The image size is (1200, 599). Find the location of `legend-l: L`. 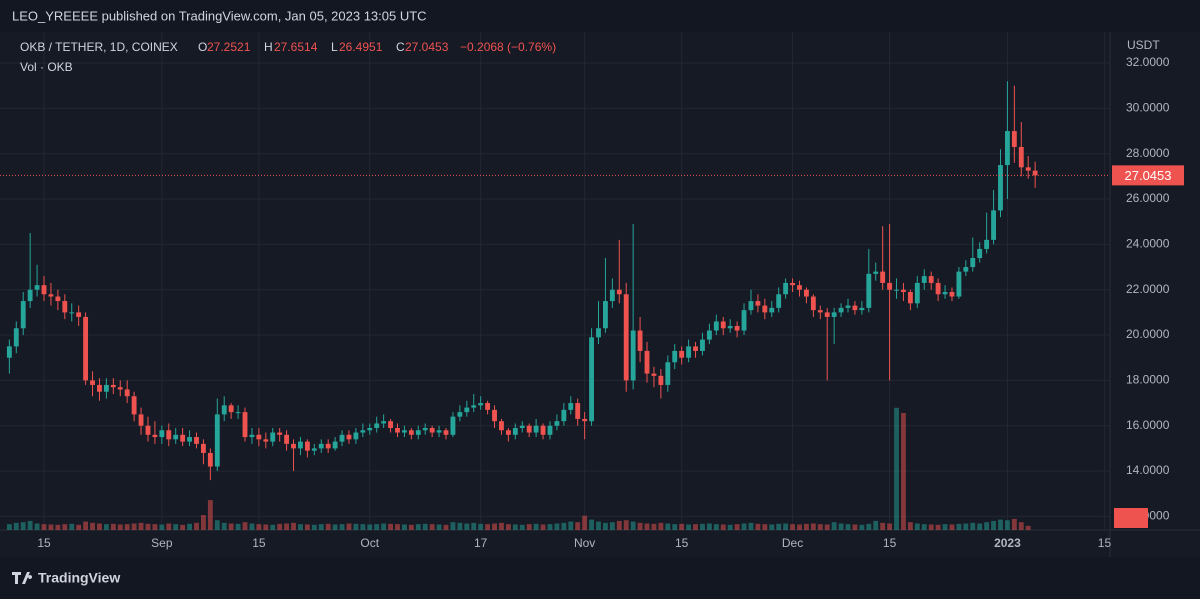

legend-l: L is located at coordinates (334, 47).